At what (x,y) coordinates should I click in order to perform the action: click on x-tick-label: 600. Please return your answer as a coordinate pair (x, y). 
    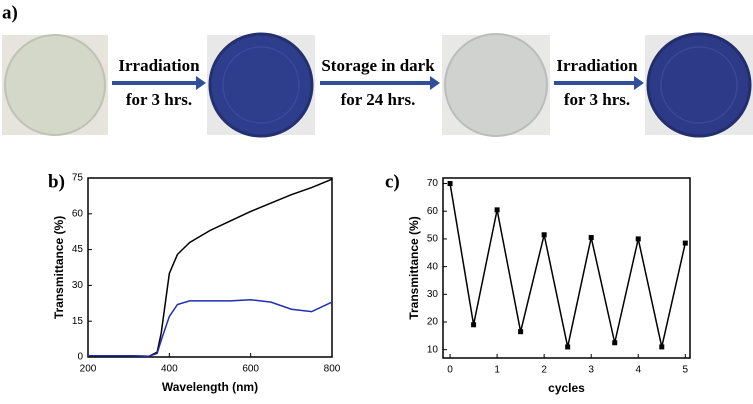
    Looking at the image, I should click on (250, 369).